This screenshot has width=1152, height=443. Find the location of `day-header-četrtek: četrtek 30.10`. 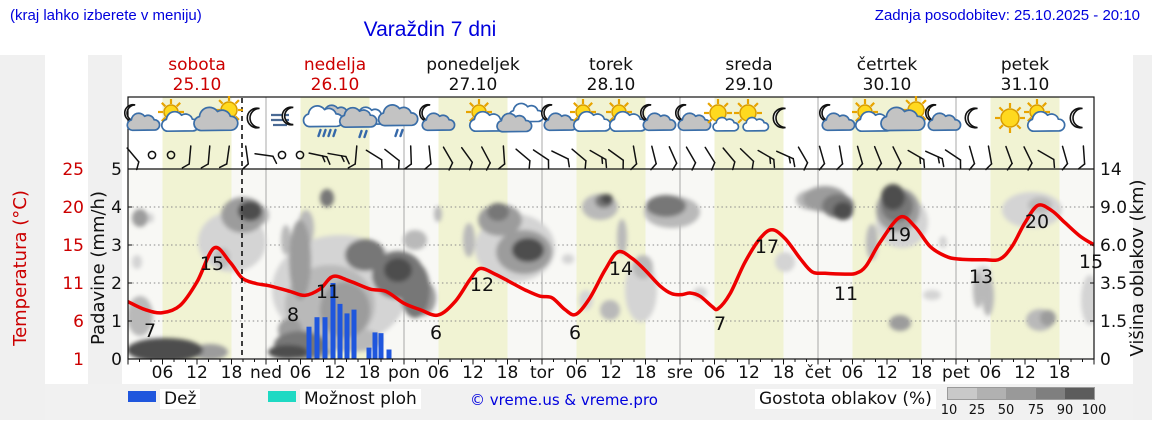

day-header-četrtek: četrtek 30.10 is located at coordinates (887, 75).